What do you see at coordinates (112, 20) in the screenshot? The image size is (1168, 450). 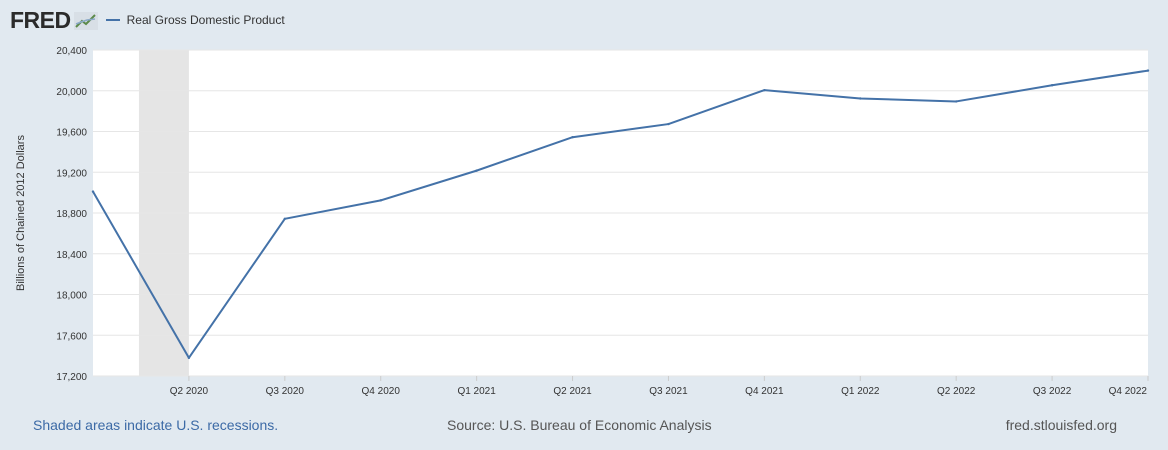 I see `legend-swatch` at bounding box center [112, 20].